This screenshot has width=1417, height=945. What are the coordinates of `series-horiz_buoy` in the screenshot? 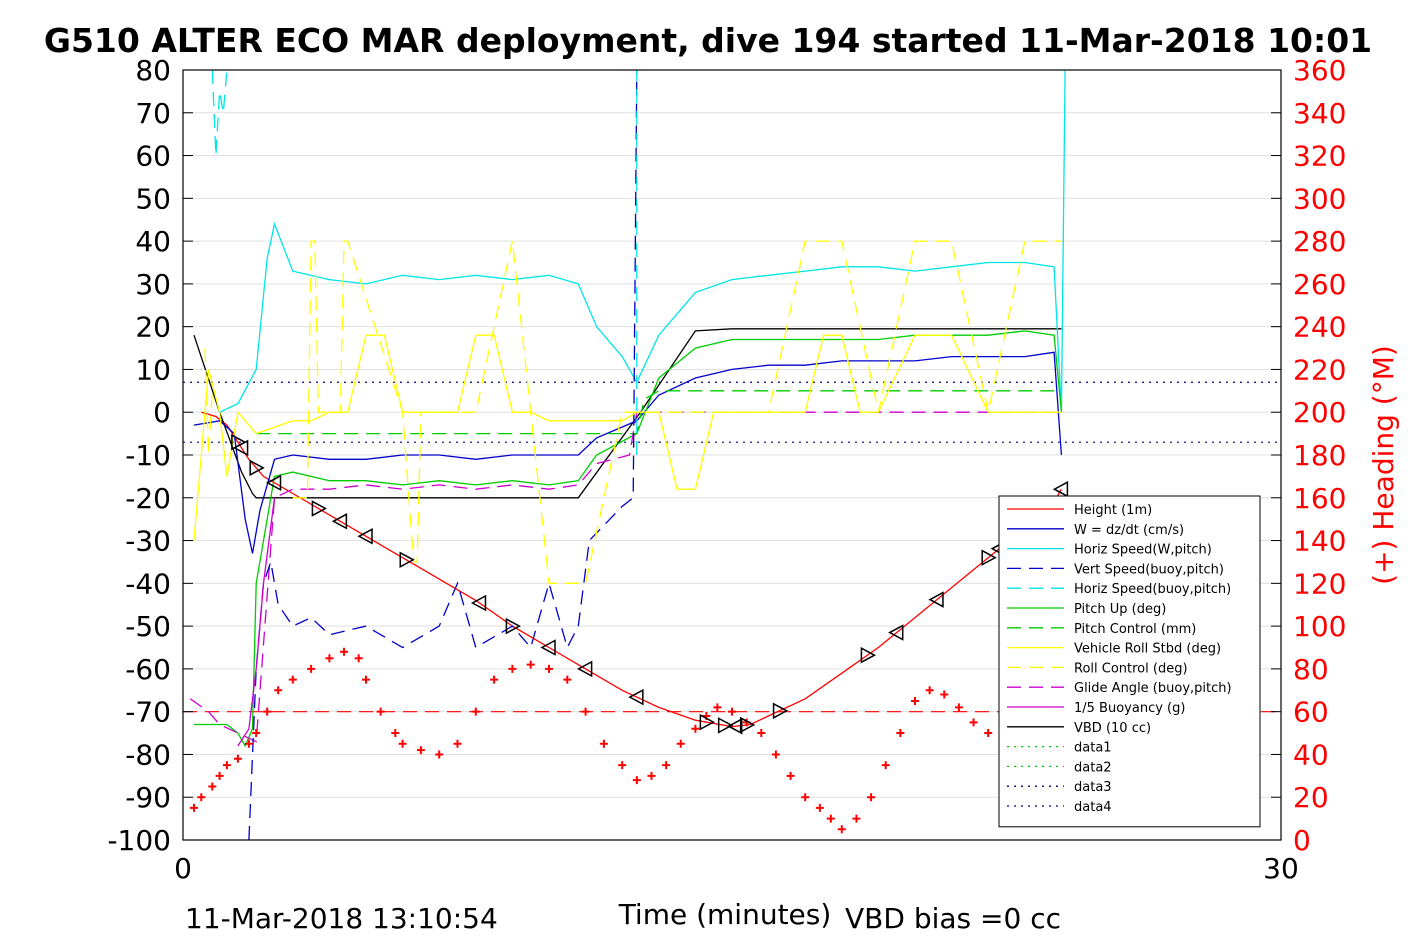 It's located at (219, 112).